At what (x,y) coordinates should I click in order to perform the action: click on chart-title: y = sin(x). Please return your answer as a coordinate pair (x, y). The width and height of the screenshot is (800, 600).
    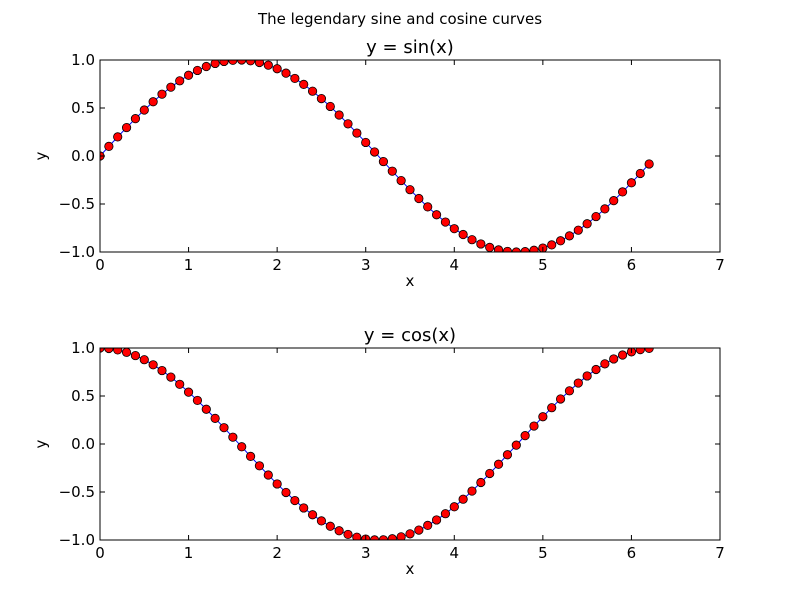
    Looking at the image, I should click on (410, 47).